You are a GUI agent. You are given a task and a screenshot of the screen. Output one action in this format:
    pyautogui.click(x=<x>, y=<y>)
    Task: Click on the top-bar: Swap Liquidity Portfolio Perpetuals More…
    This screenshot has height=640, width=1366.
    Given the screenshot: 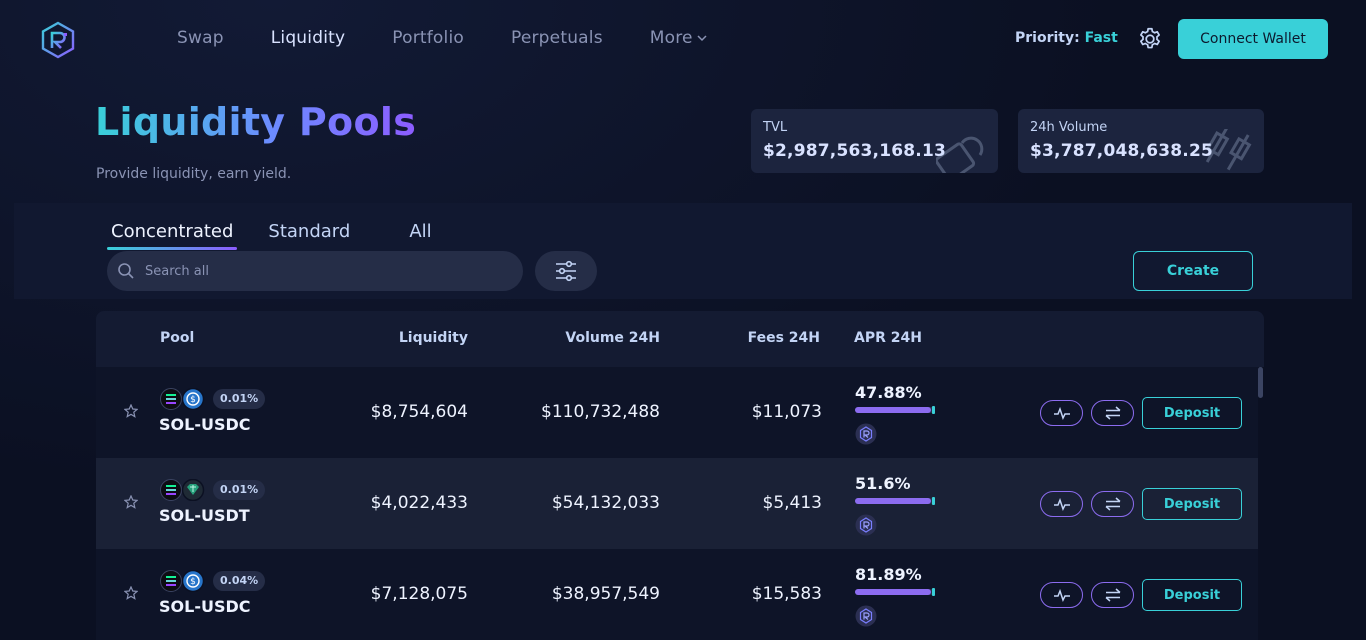 What is the action you would take?
    pyautogui.click(x=683, y=40)
    